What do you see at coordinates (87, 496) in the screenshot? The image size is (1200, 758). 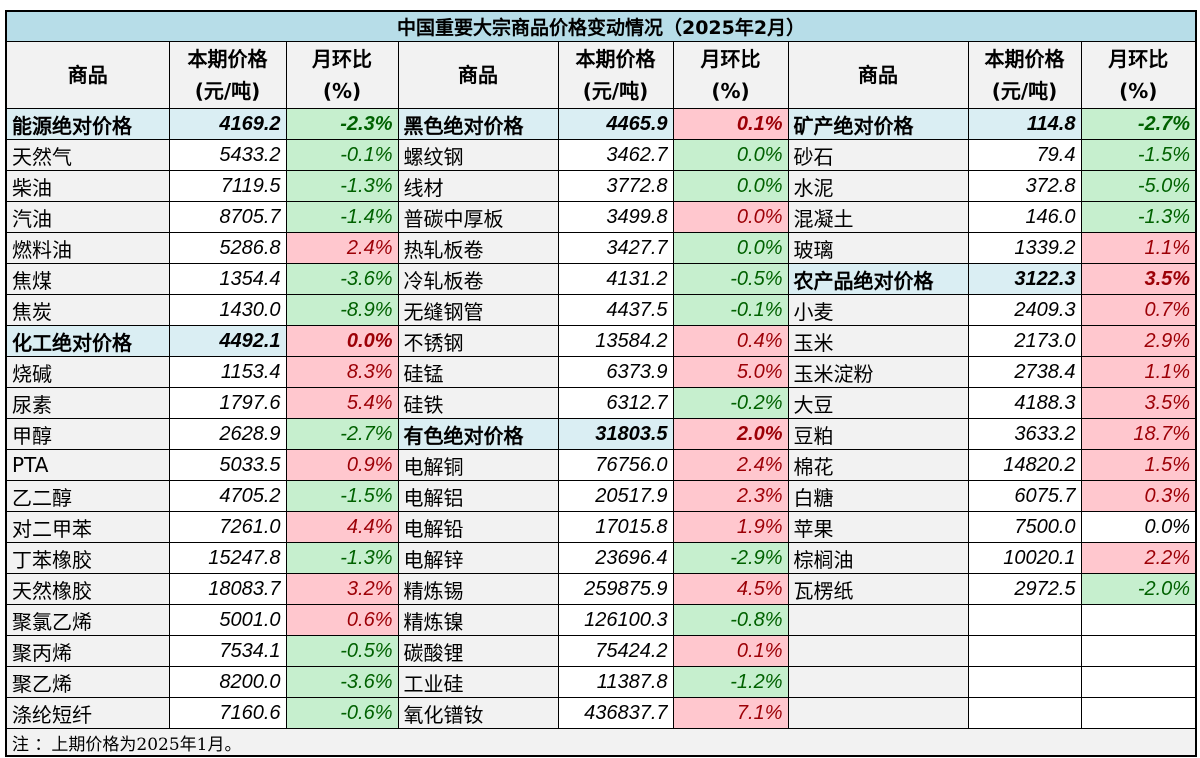 I see `commodity-name: 乙二醇` at bounding box center [87, 496].